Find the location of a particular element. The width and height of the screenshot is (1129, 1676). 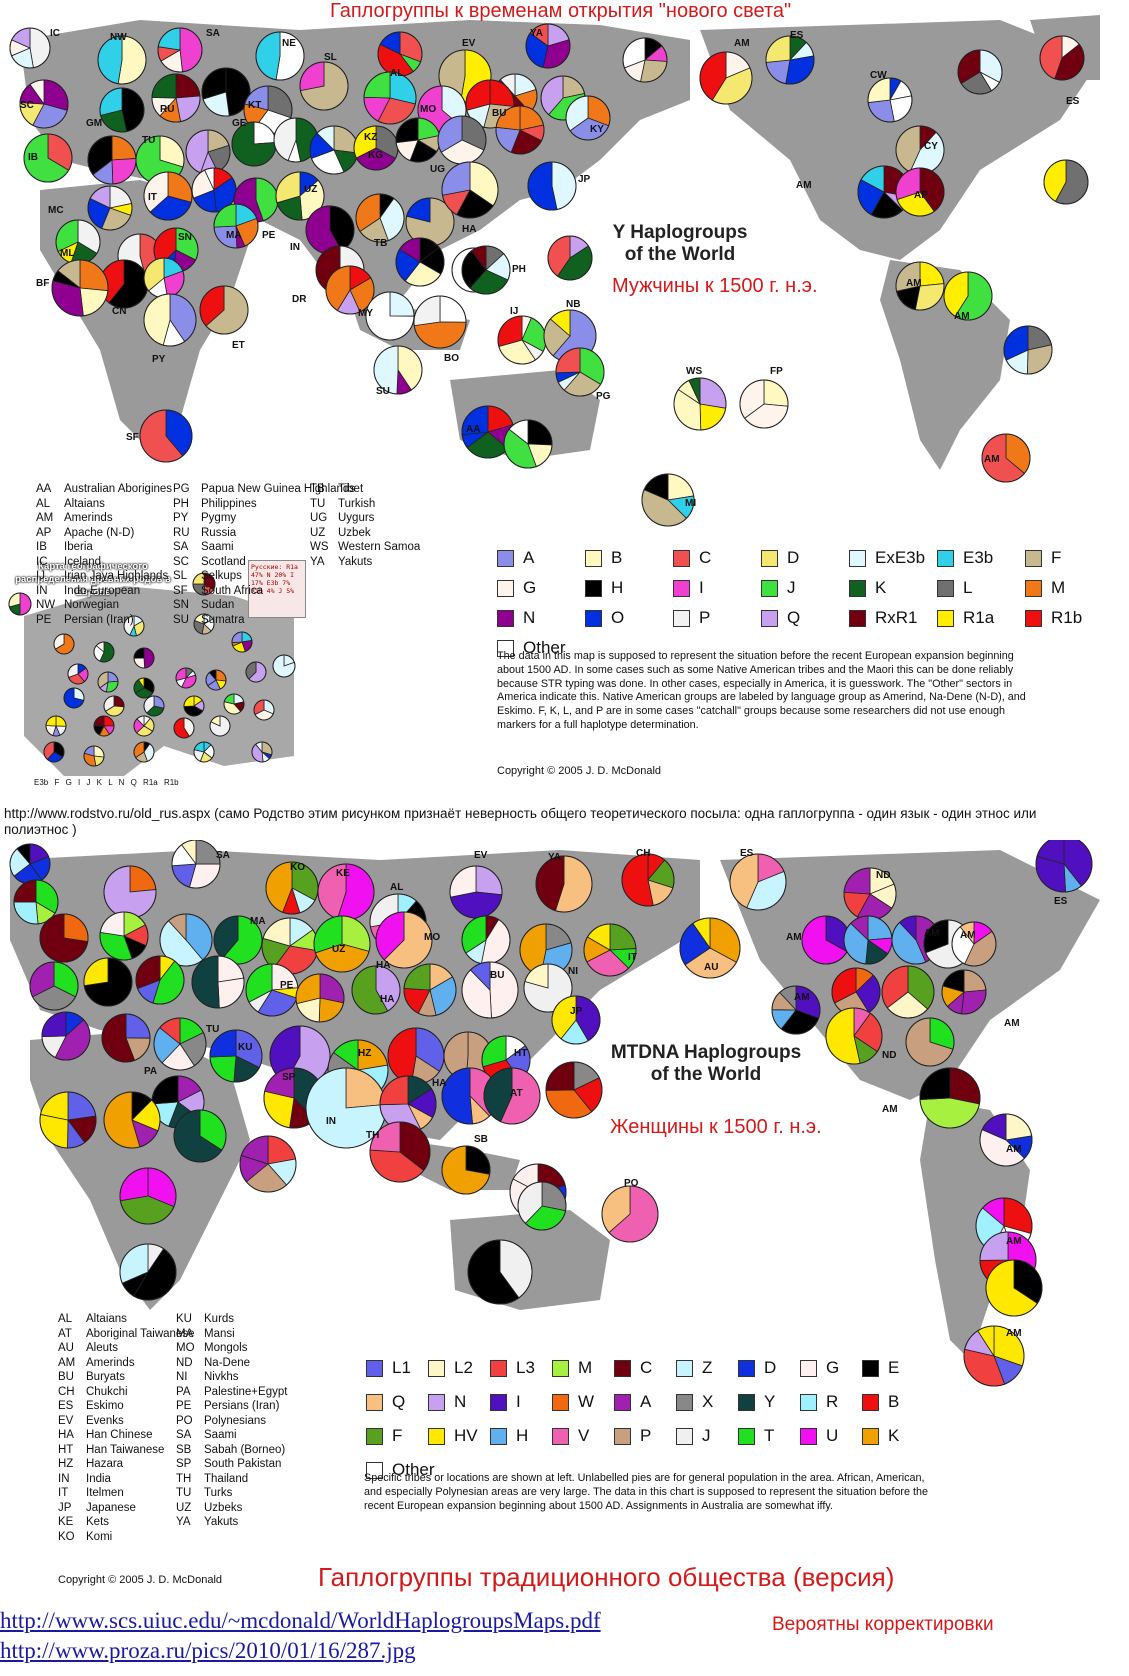

mtdna-legend-item: L2 is located at coordinates (459, 1368).